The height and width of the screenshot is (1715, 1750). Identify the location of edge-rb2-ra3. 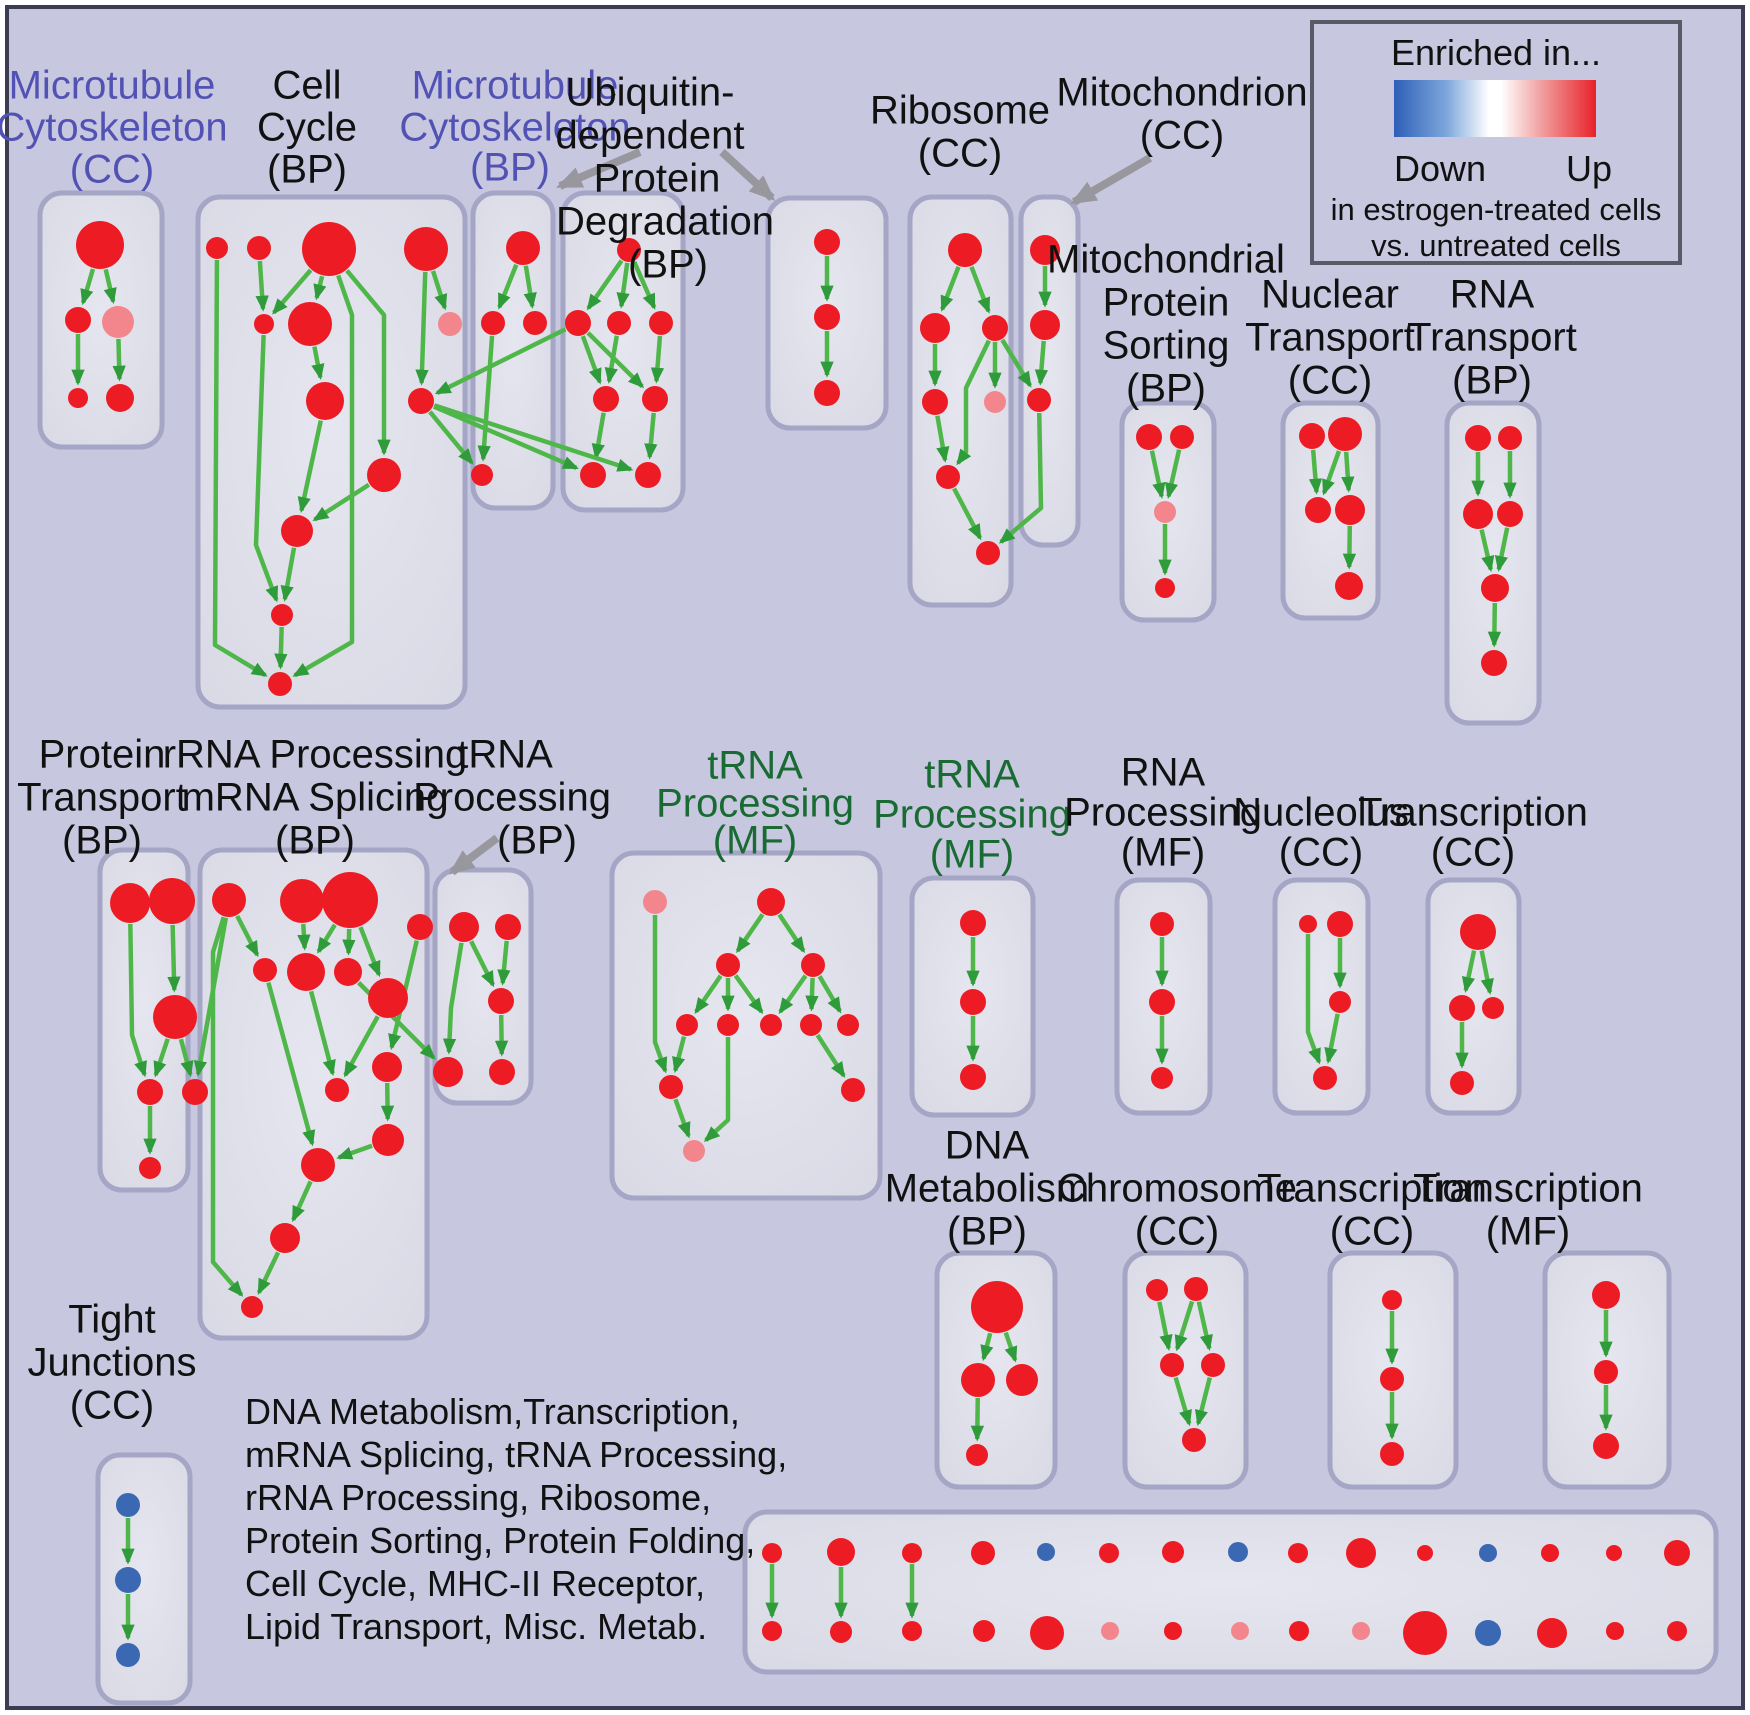
(322, 1033).